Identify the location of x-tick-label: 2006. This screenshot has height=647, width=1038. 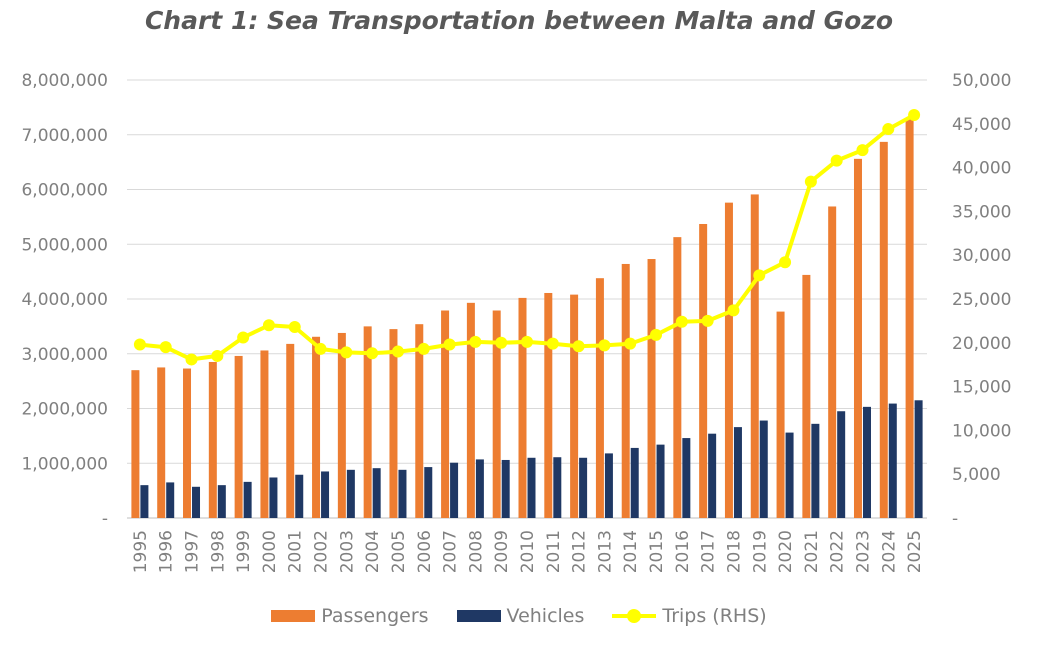
(425, 551).